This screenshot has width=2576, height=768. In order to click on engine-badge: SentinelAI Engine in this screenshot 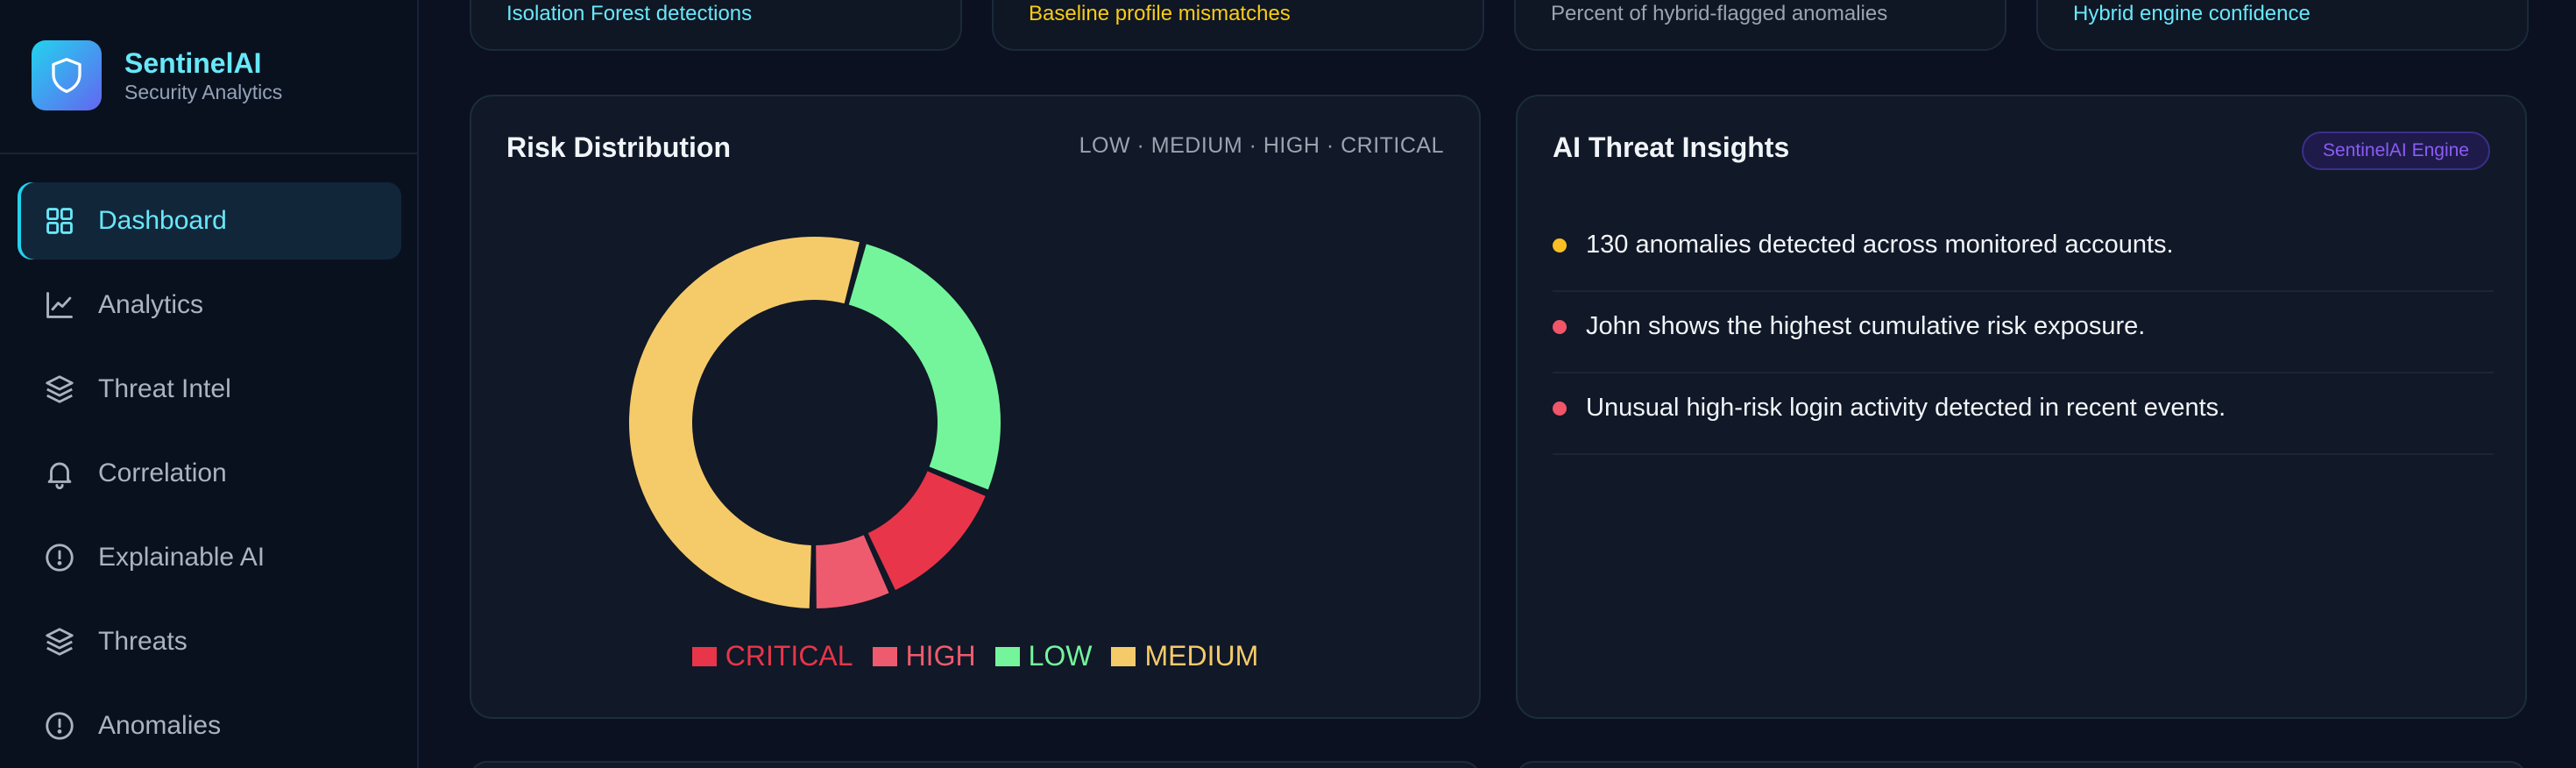, I will do `click(2396, 151)`.